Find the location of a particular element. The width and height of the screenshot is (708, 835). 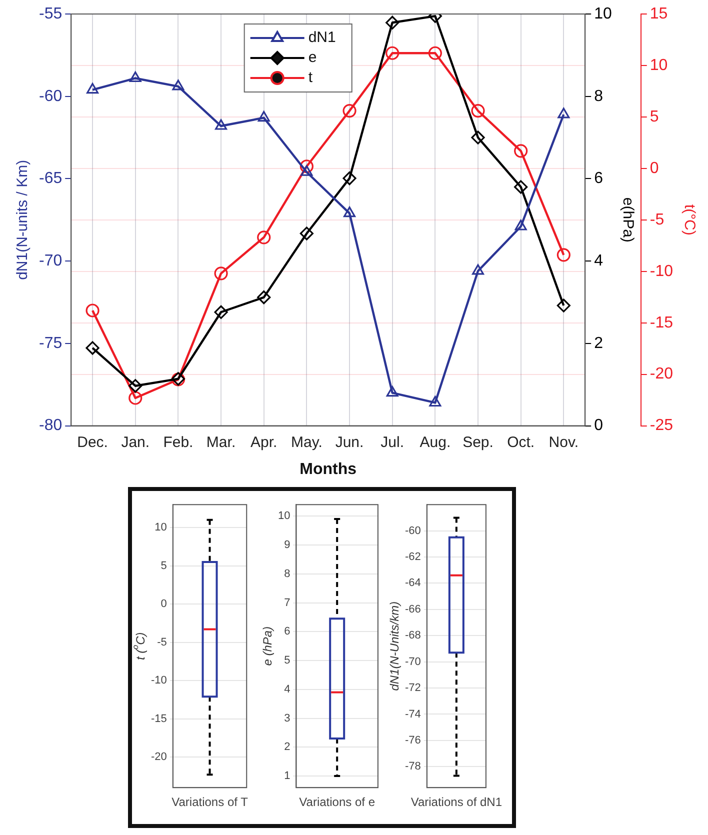

x-axis-title: Months is located at coordinates (328, 469).